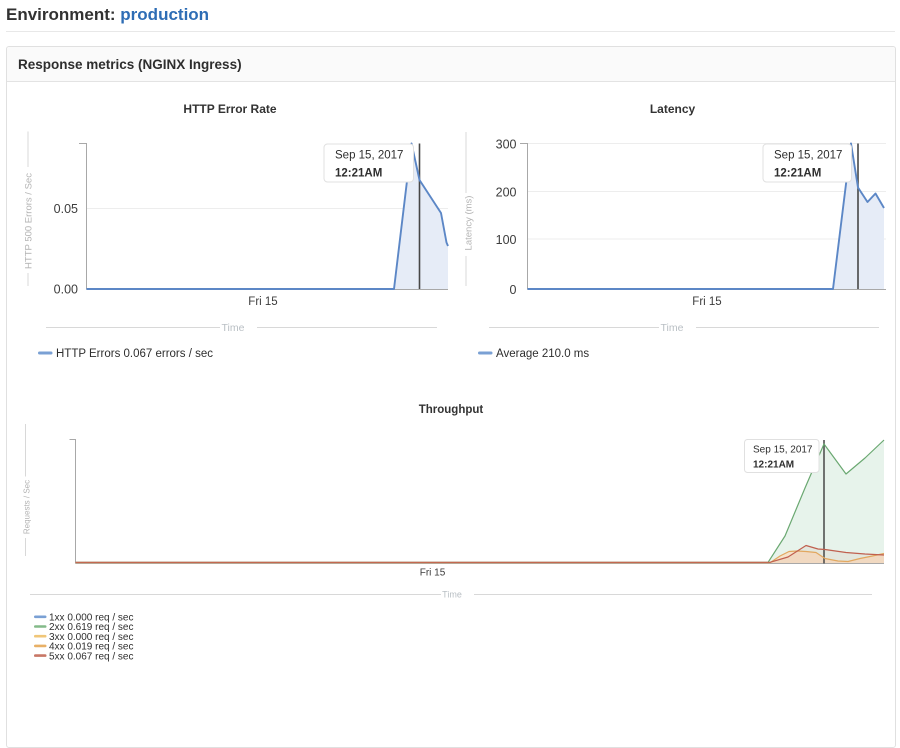  Describe the element at coordinates (91, 647) in the screenshot. I see `svg-text: 4xx 0.019 req / sec` at that location.